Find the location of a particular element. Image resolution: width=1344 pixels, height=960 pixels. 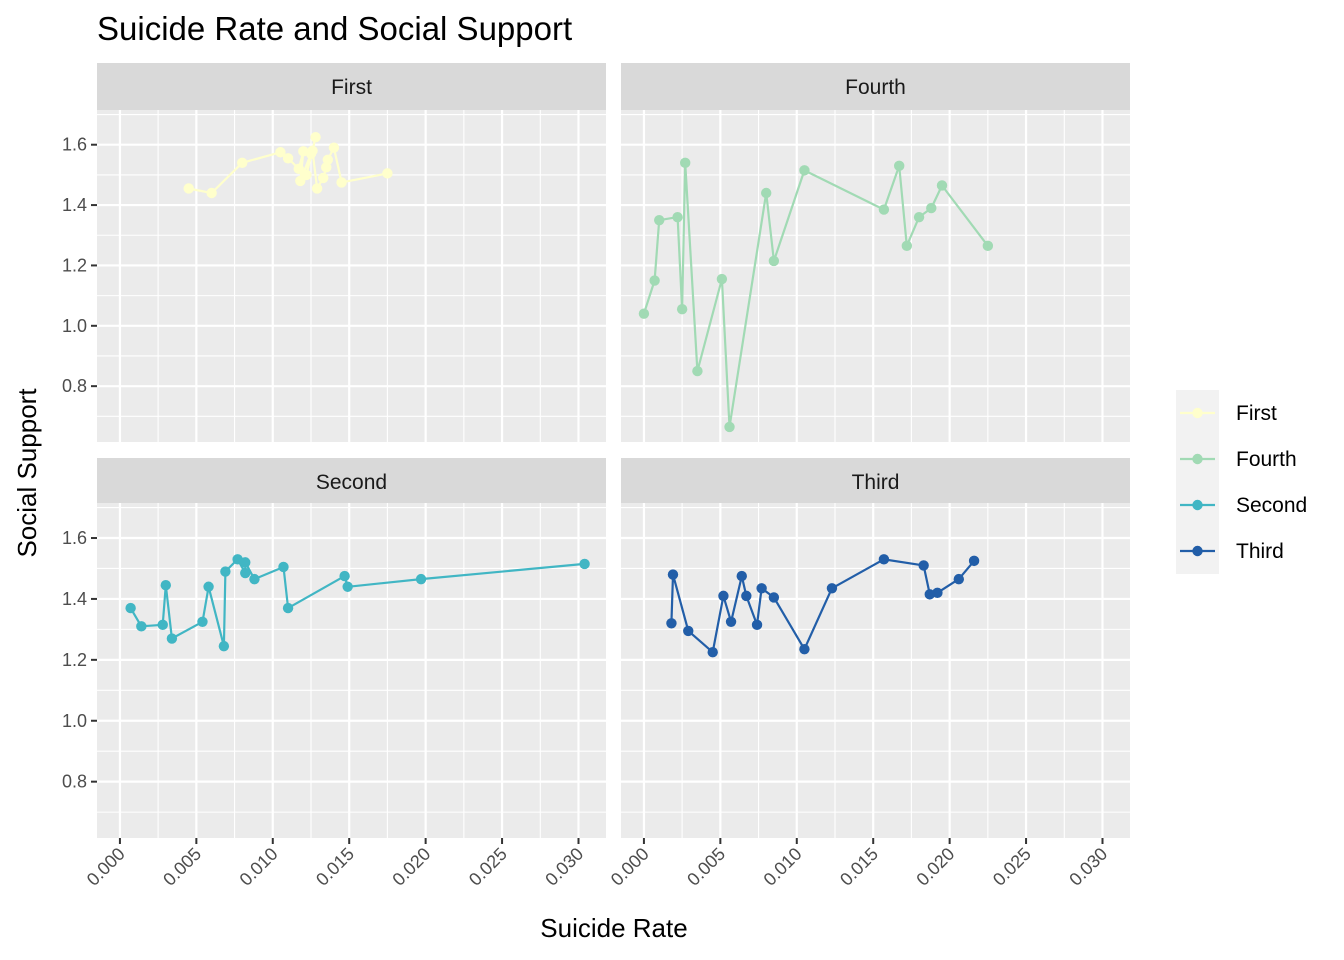

legend-item-third: Third is located at coordinates (1230, 551).